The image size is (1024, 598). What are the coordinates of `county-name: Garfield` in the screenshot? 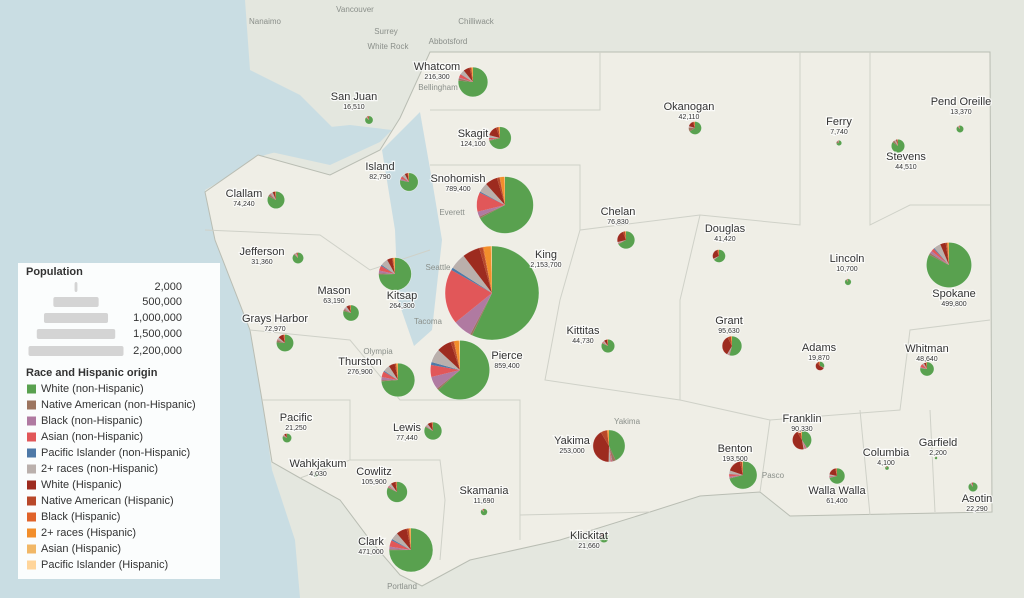 It's located at (938, 443).